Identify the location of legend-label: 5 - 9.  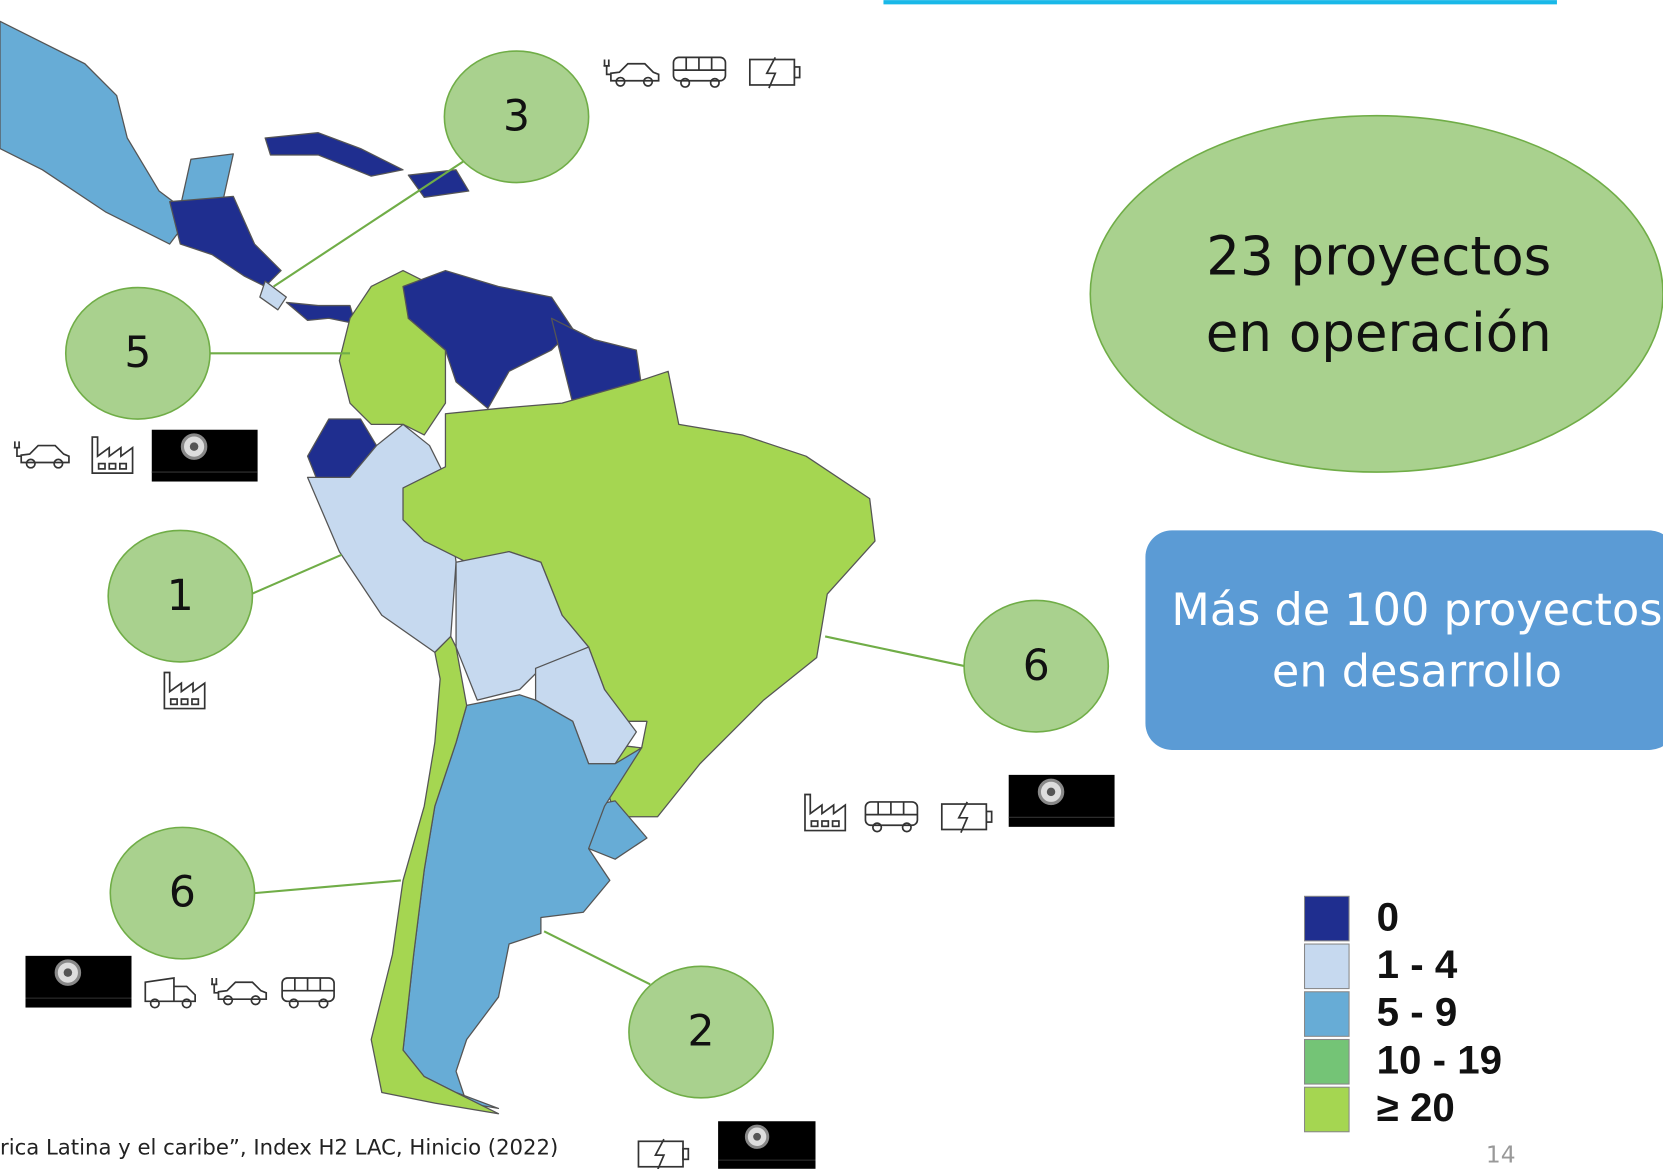
(1417, 1012).